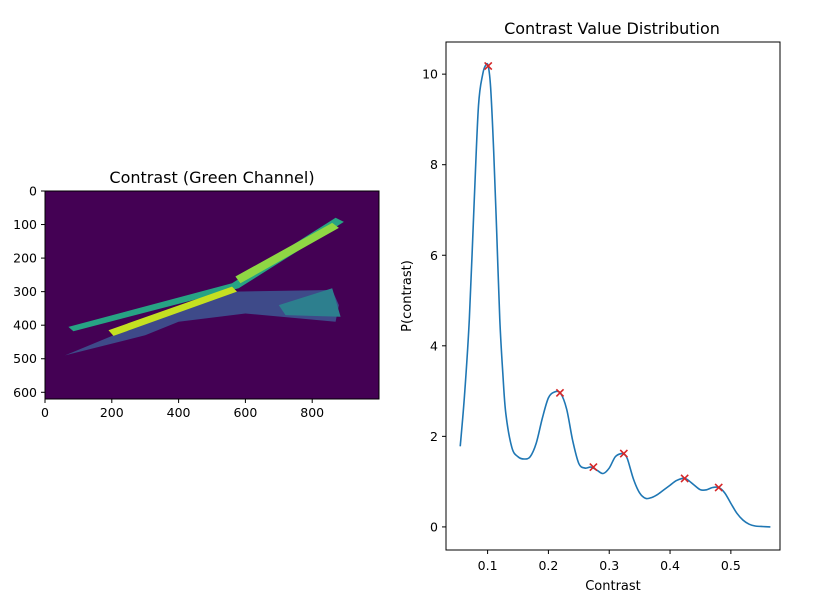 The height and width of the screenshot is (605, 813). What do you see at coordinates (33, 191) in the screenshot?
I see `image-y-tick-label: 0` at bounding box center [33, 191].